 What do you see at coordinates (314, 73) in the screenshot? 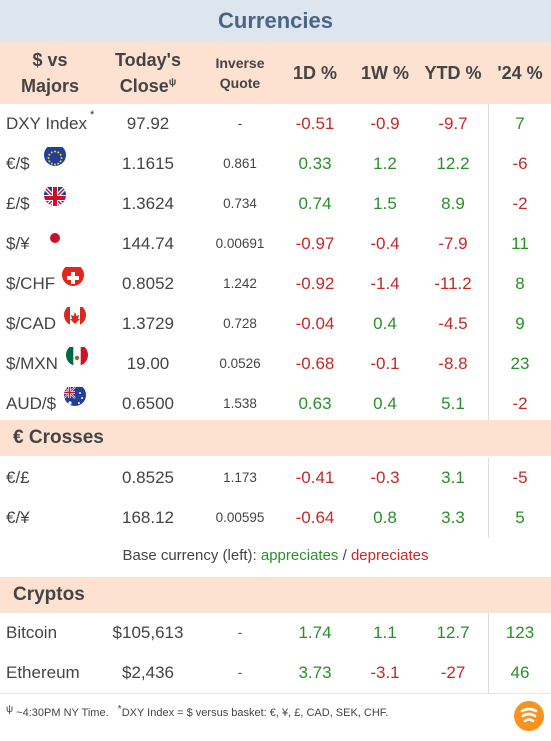
I see `header-1d: 1D %` at bounding box center [314, 73].